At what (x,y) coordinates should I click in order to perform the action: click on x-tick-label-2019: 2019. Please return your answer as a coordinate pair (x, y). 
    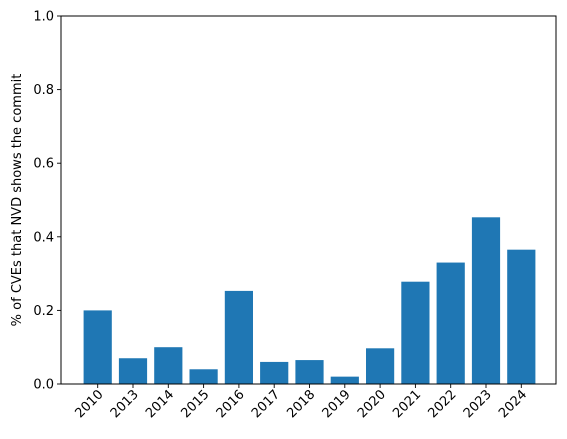
    Looking at the image, I should click on (337, 404).